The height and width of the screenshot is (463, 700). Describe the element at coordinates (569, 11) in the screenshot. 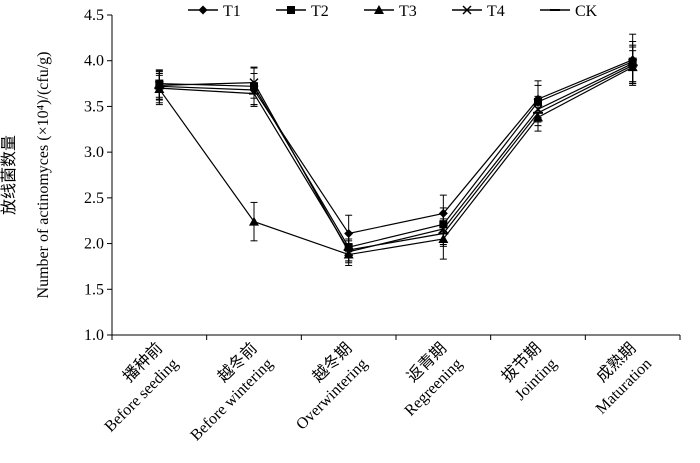

I see `legend-item-ck: CK` at that location.